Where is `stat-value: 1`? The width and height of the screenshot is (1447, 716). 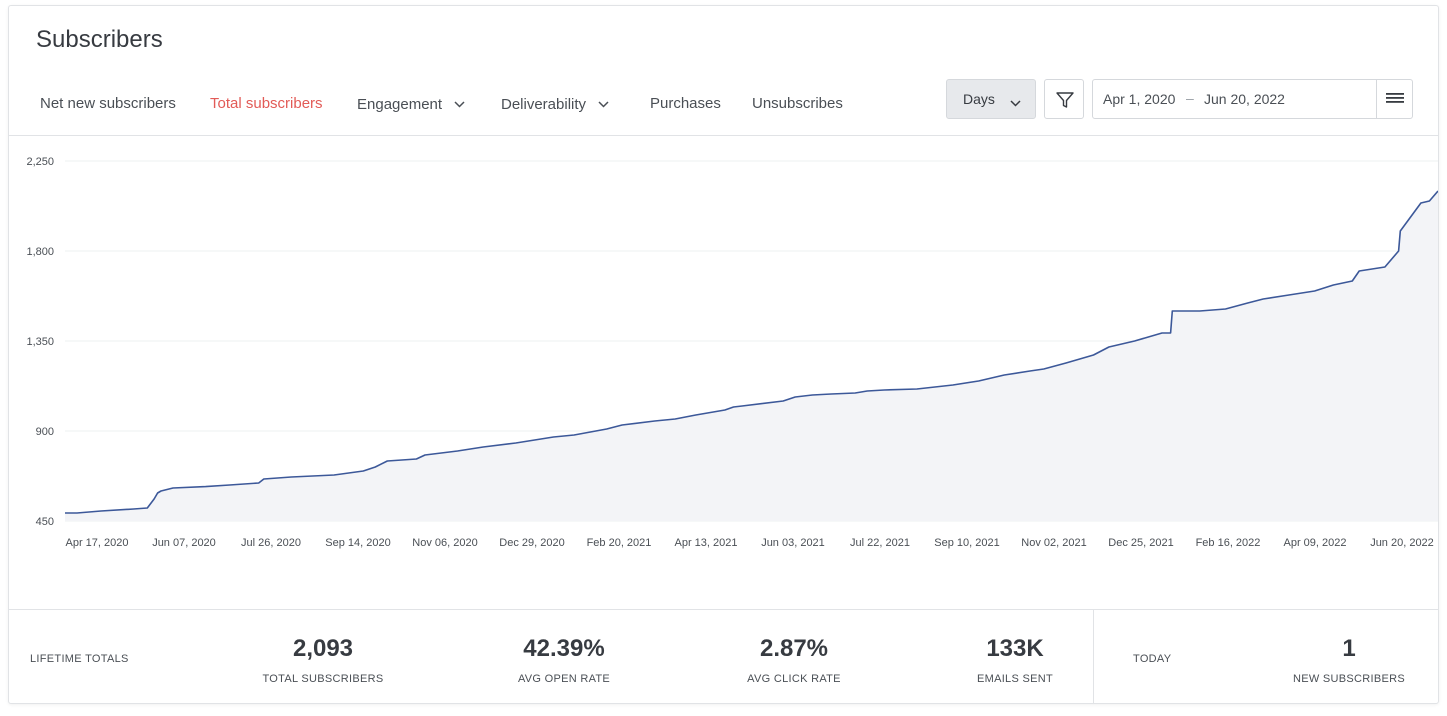
stat-value: 1 is located at coordinates (1349, 648).